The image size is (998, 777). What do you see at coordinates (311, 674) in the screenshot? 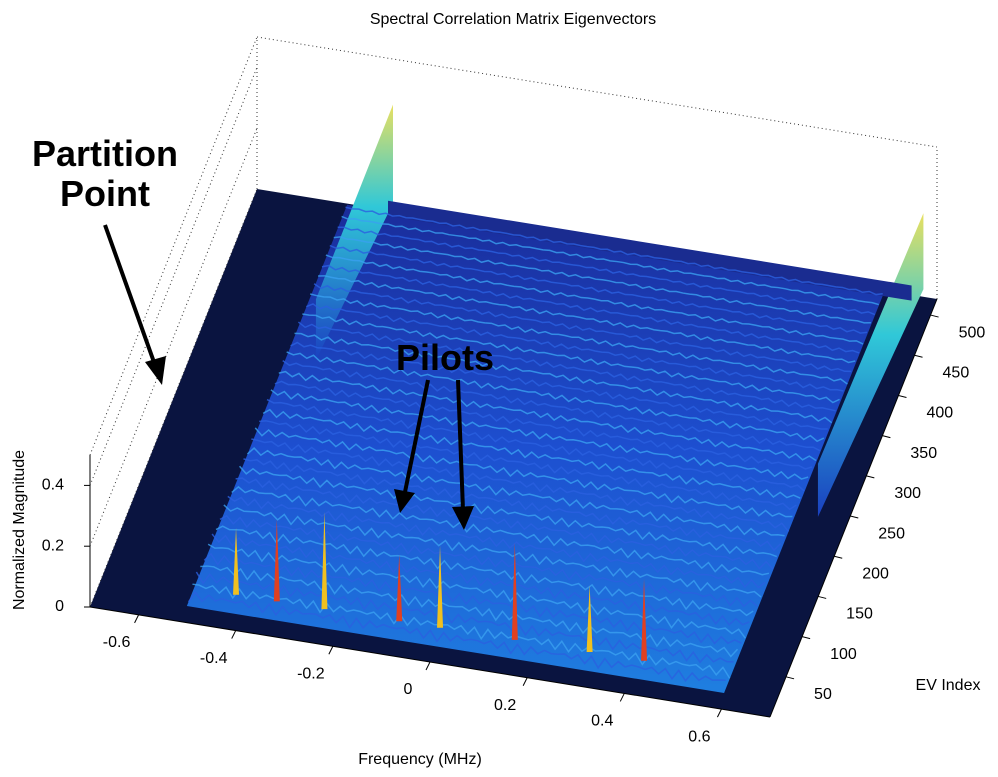
I see `x-tick-label: -0.2` at bounding box center [311, 674].